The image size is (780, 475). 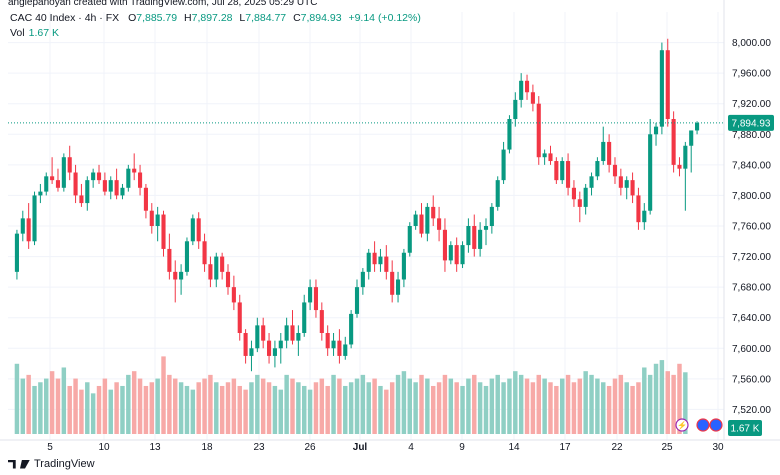 I want to click on earnings-event-icon, so click(x=703, y=425).